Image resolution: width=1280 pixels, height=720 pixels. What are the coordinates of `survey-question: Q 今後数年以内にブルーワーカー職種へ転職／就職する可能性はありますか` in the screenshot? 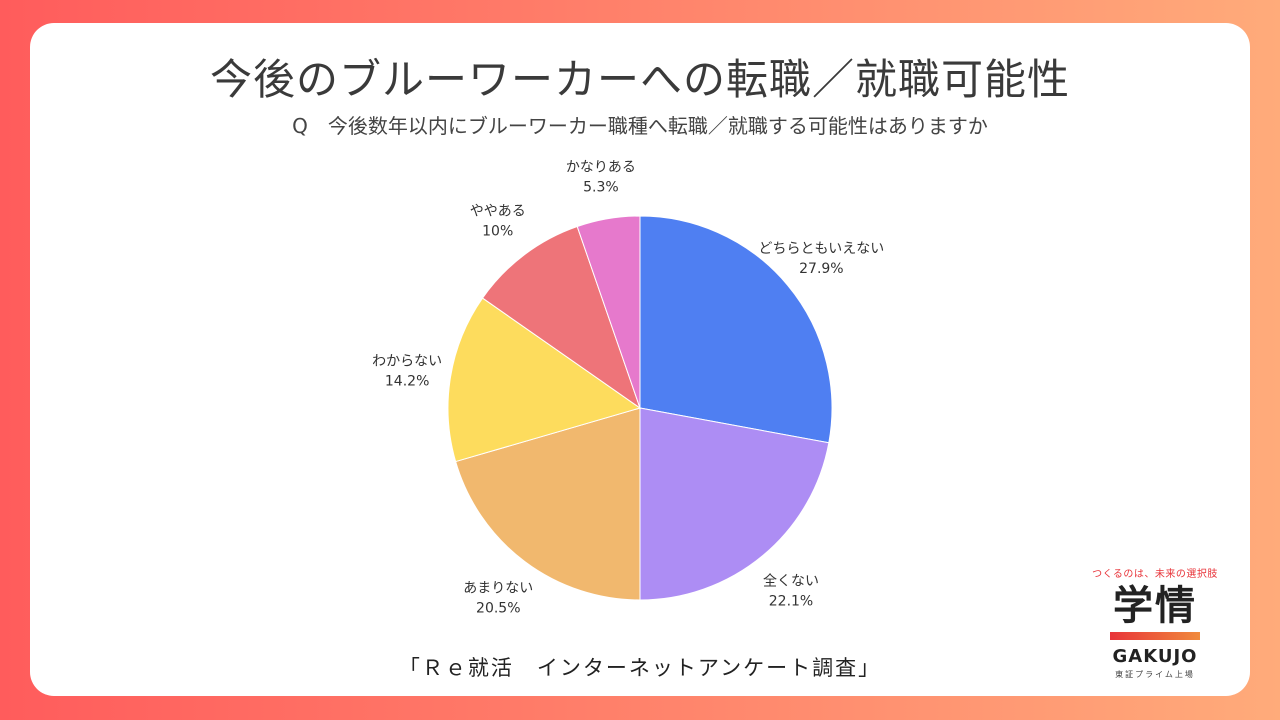 It's located at (640, 126).